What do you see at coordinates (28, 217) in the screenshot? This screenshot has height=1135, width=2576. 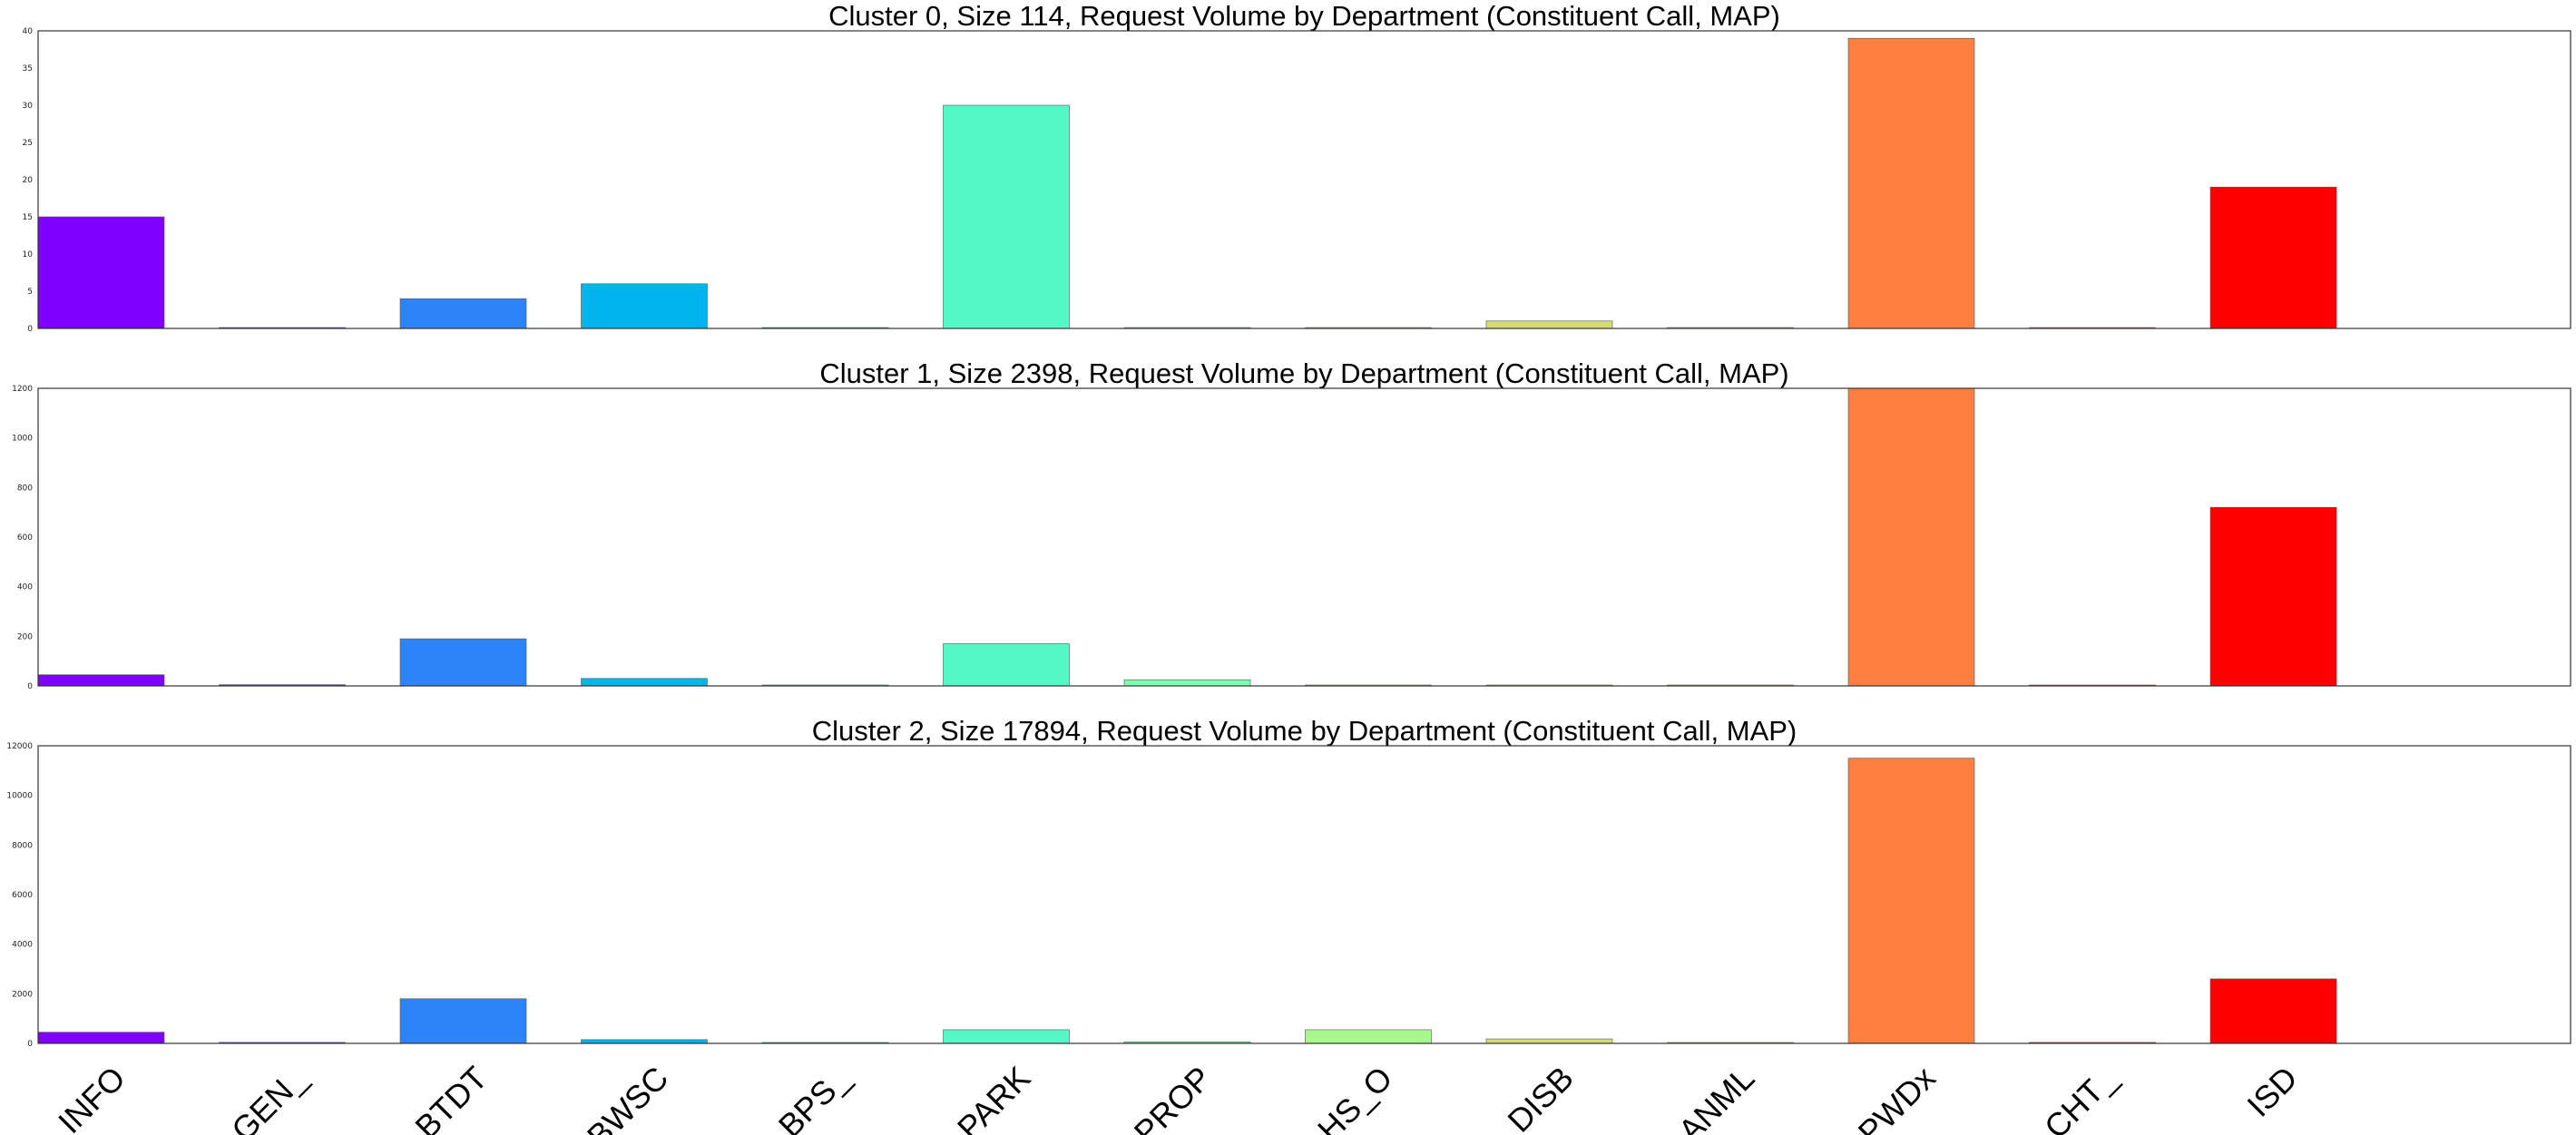 I see `ytick-label-0: 15` at bounding box center [28, 217].